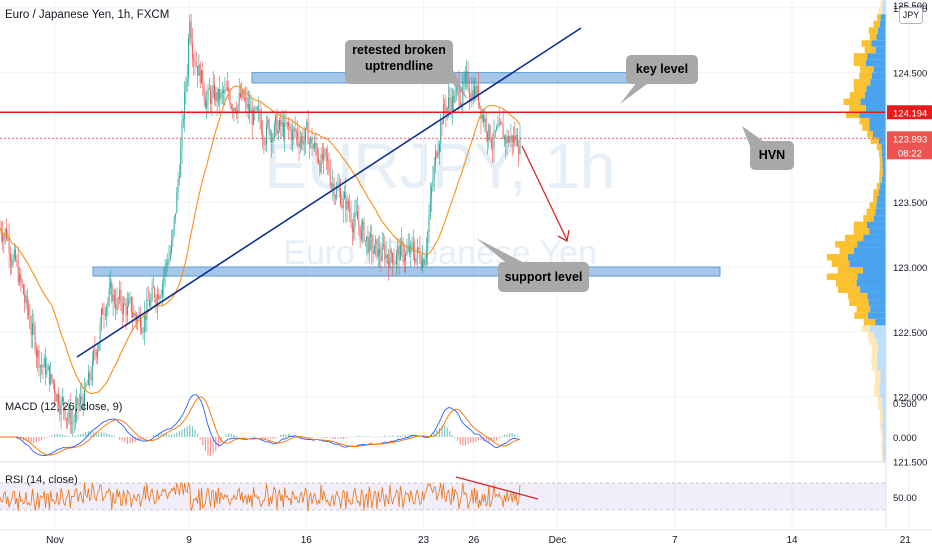 The height and width of the screenshot is (550, 932). I want to click on macd-title: MACD (12, 26, close, 9), so click(64, 407).